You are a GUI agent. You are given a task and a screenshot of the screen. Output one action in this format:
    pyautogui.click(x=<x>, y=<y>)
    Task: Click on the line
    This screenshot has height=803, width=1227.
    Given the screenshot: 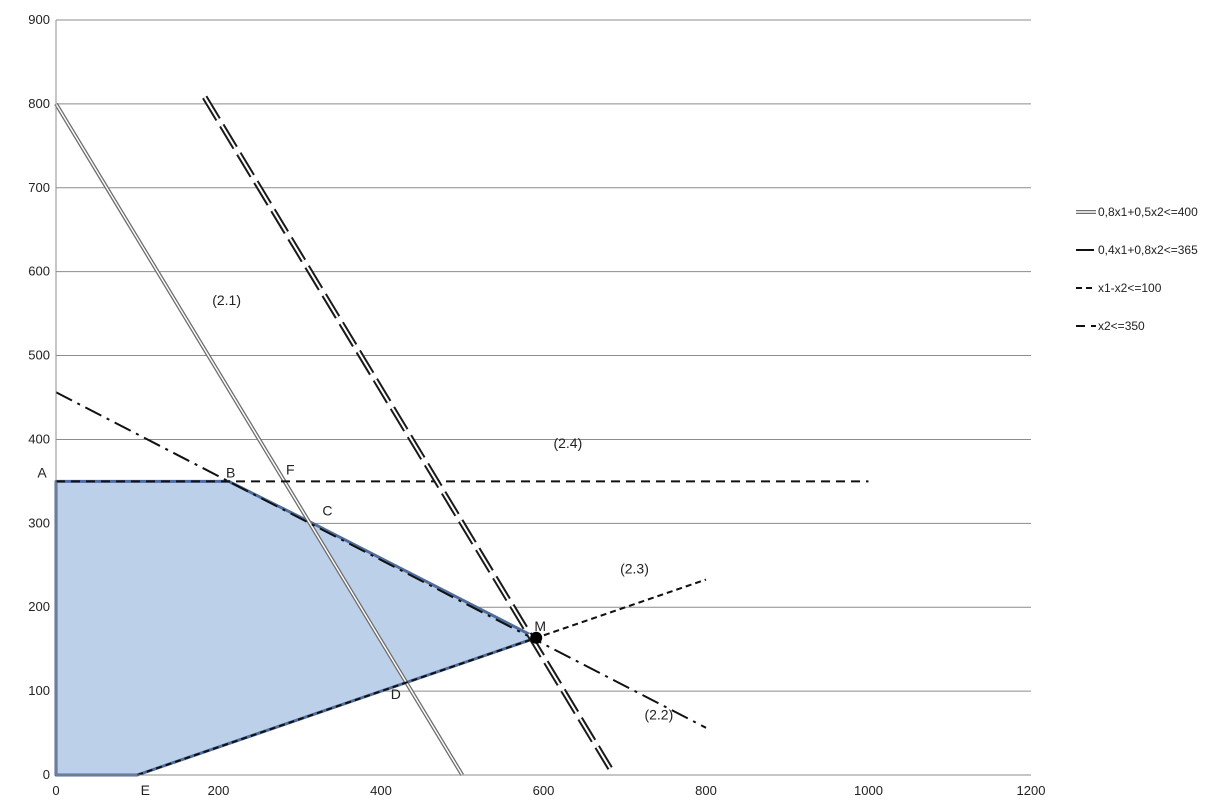 What is the action you would take?
    pyautogui.click(x=421, y=677)
    